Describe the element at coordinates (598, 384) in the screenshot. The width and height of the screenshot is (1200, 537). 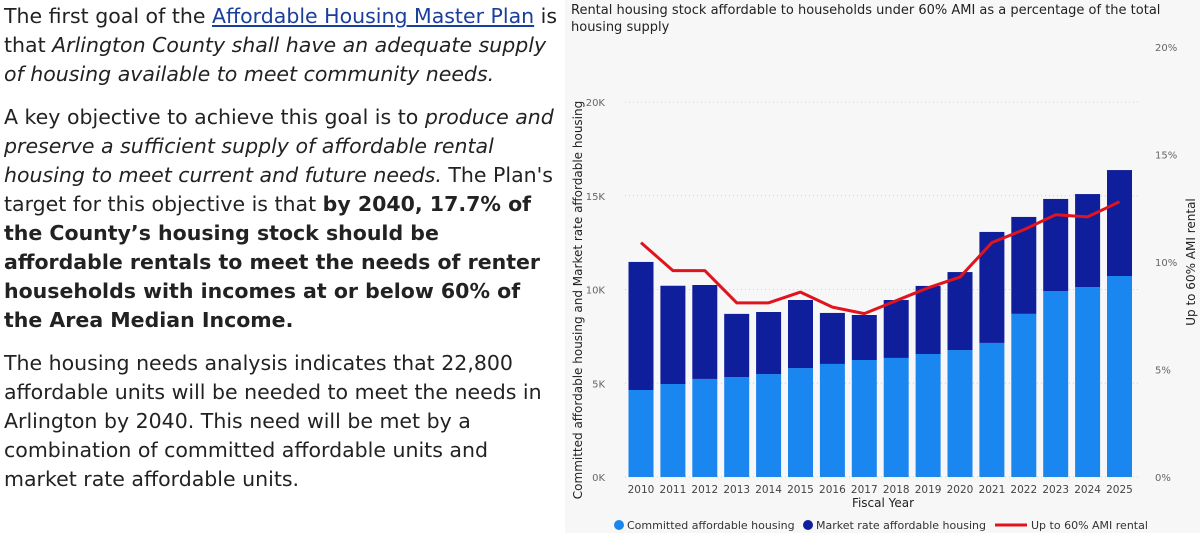
I see `y-tick-label: 5K` at that location.